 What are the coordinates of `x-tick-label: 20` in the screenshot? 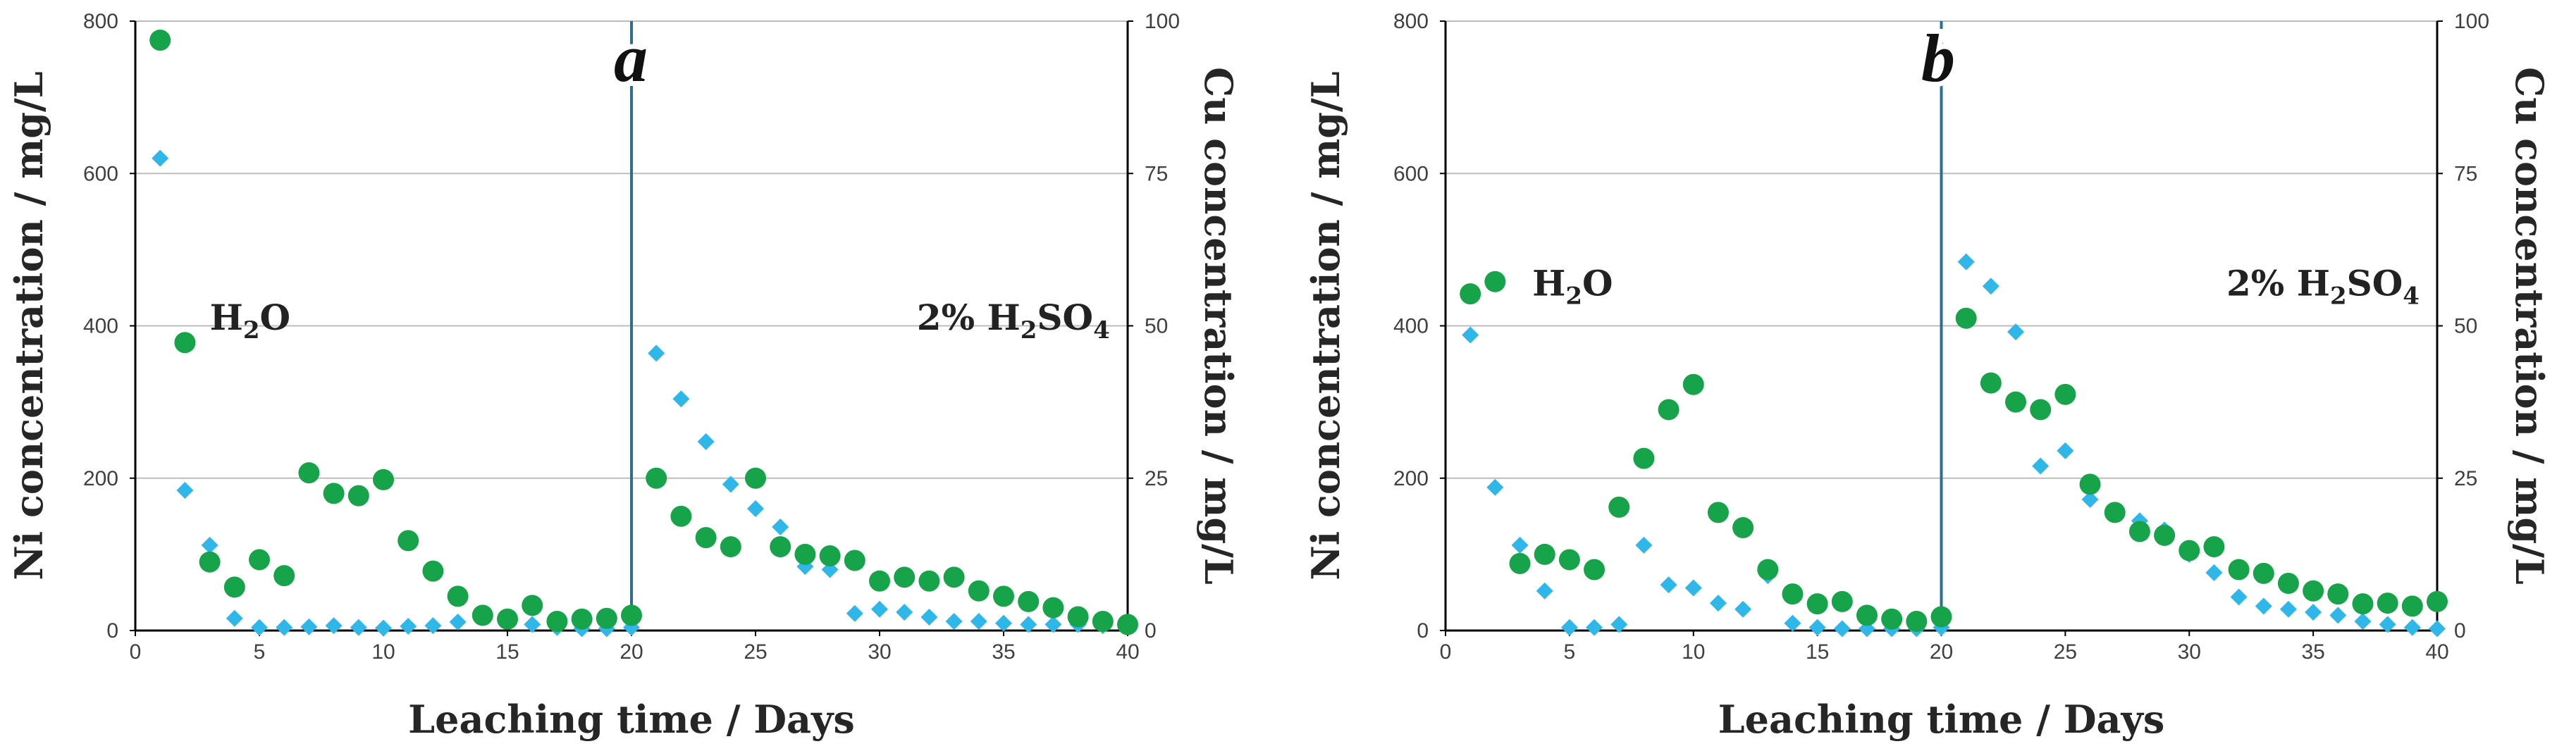 It's located at (1941, 652).